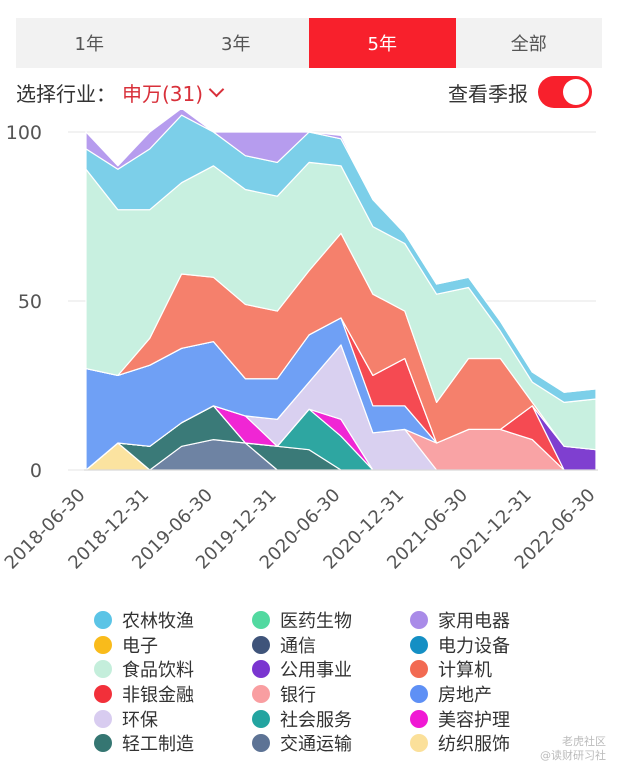 This screenshot has width=618, height=771. Describe the element at coordinates (163, 94) in the screenshot. I see `industry-dropdown-value: 申万(31)` at that location.